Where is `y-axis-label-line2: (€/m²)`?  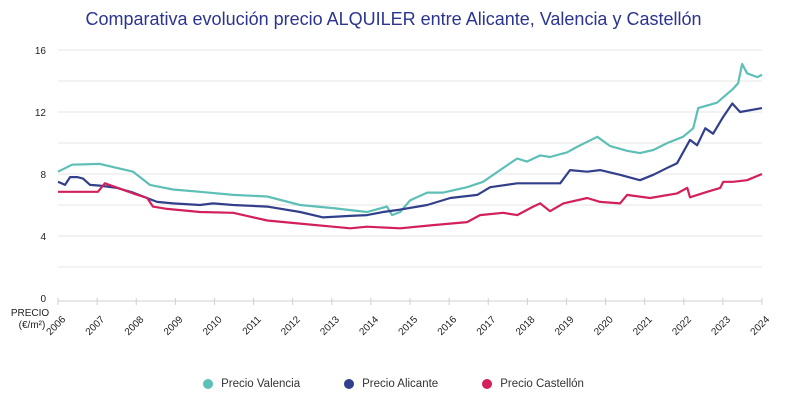
y-axis-label-line2: (€/m²) is located at coordinates (32, 325).